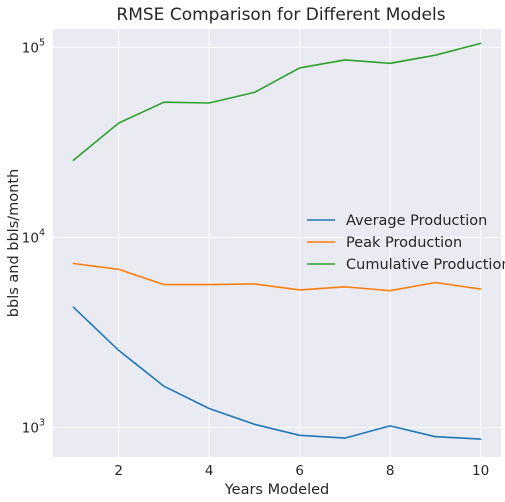 Image resolution: width=505 pixels, height=502 pixels. I want to click on y-tick-label: 10⁵, so click(33, 46).